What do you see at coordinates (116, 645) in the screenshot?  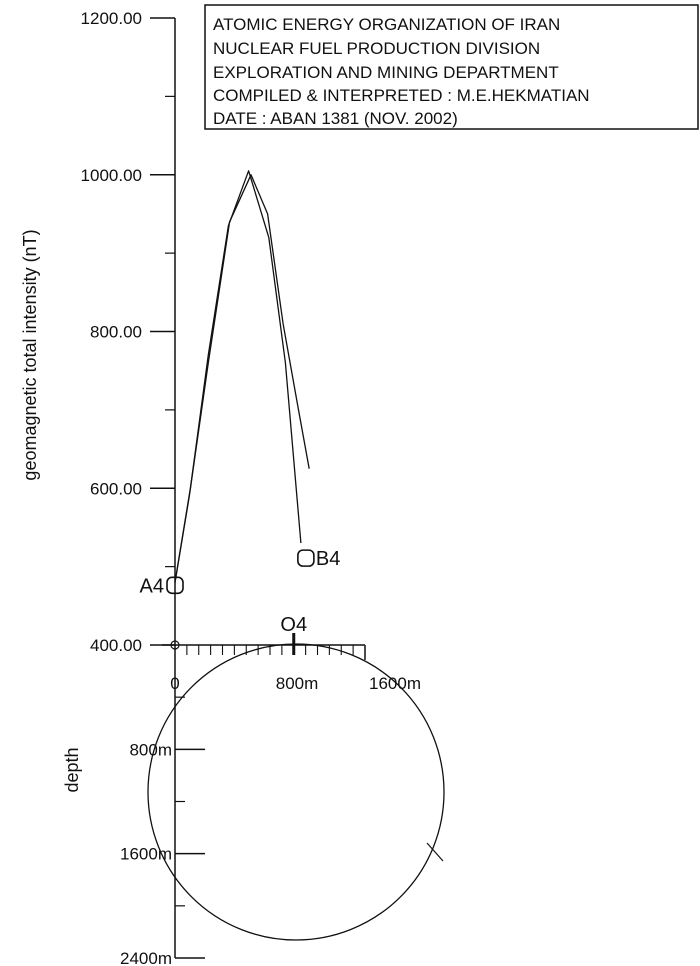 I see `profile-y-tick-label: 400.00` at bounding box center [116, 645].